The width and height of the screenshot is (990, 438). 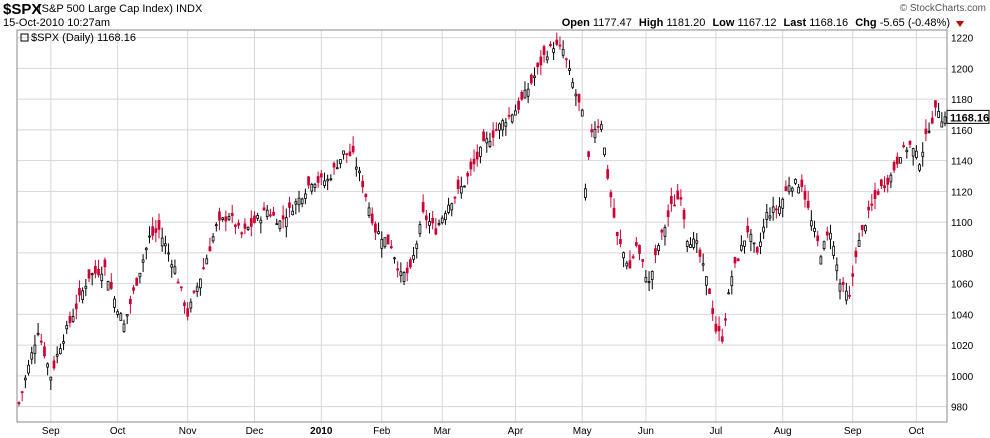 I want to click on x-tick-label: Jul, so click(x=715, y=431).